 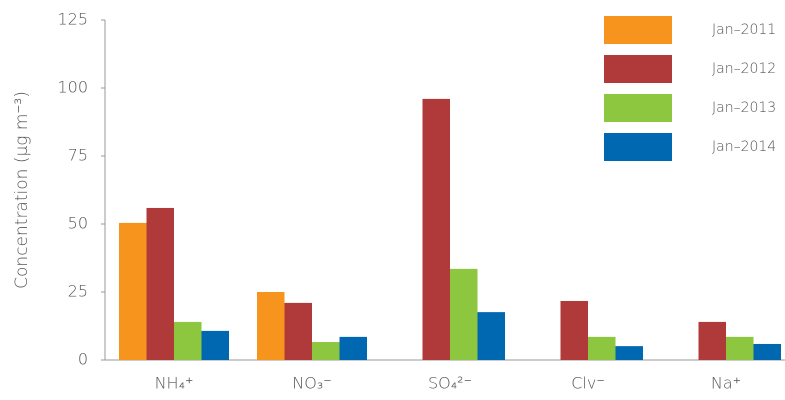 What do you see at coordinates (83, 359) in the screenshot?
I see `y-tick-label: 0` at bounding box center [83, 359].